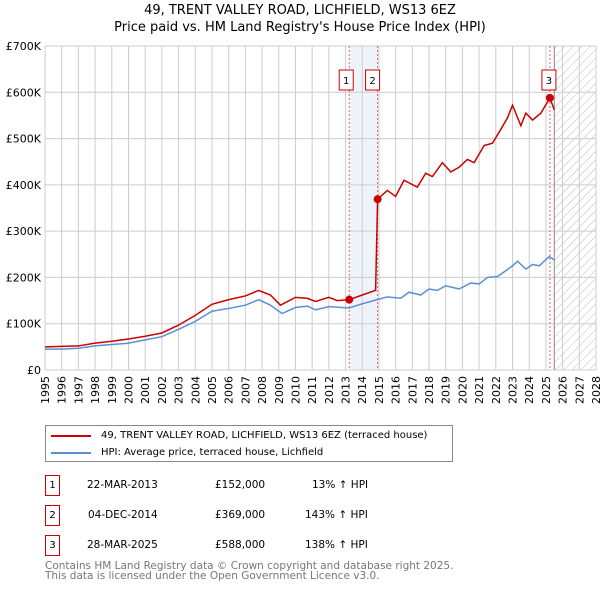 Image resolution: width=600 pixels, height=590 pixels. I want to click on x-tick-label: 2017, so click(412, 390).